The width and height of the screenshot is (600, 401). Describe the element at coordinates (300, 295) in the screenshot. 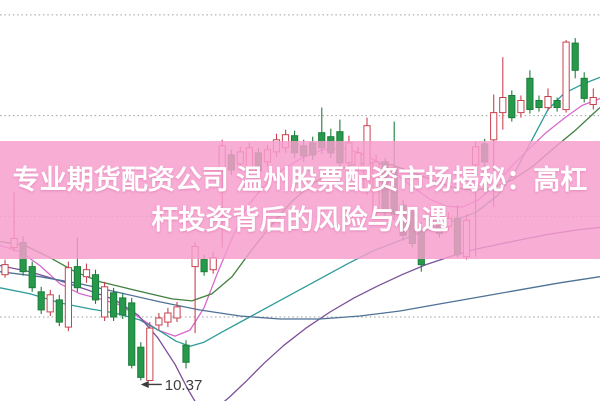

I see `ma-slate` at that location.